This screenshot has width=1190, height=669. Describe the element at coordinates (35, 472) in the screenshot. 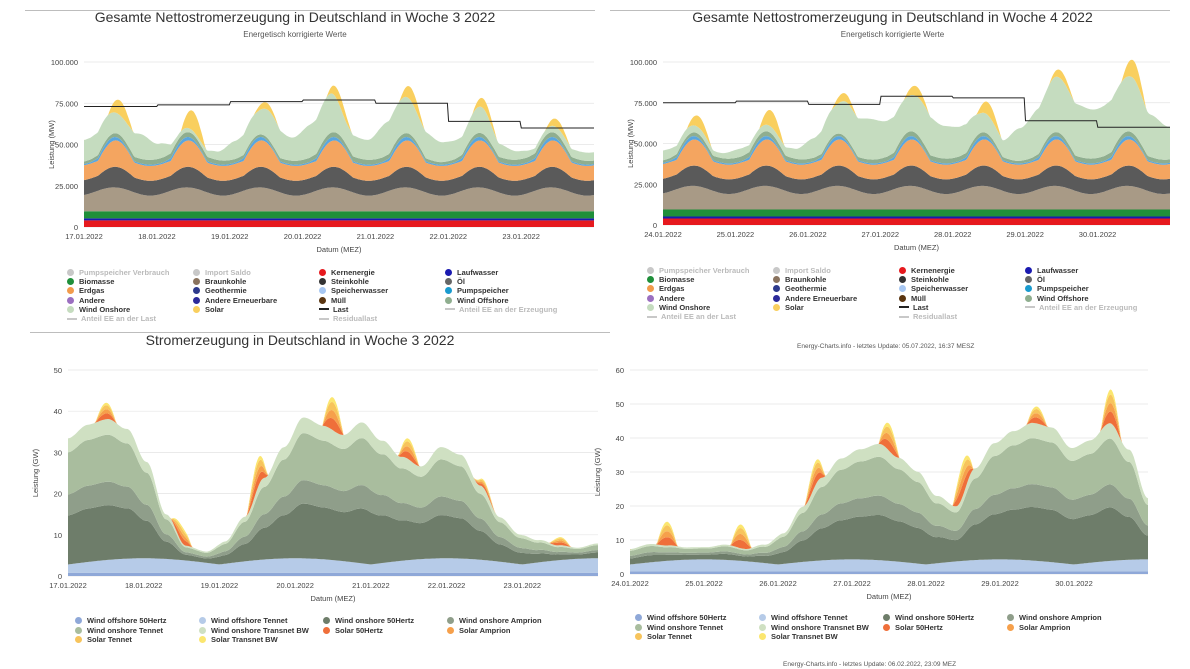

I see `y-axis-label: Leistung (GW)` at that location.